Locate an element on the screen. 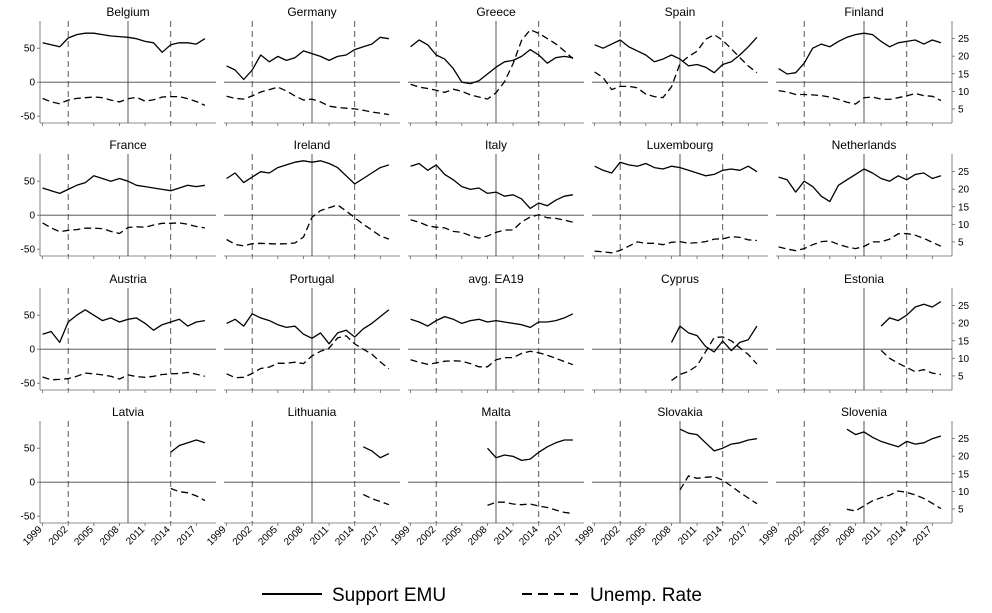 The image size is (992, 613). panel-title: Lithuania is located at coordinates (312, 412).